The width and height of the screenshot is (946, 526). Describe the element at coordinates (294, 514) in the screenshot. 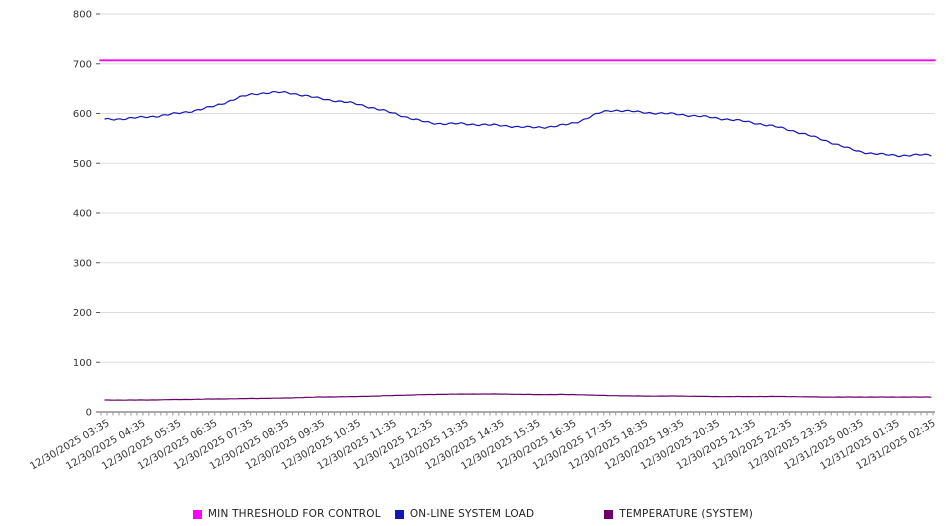

I see `legend-label: MIN THRESHOLD FOR CONTROL` at that location.